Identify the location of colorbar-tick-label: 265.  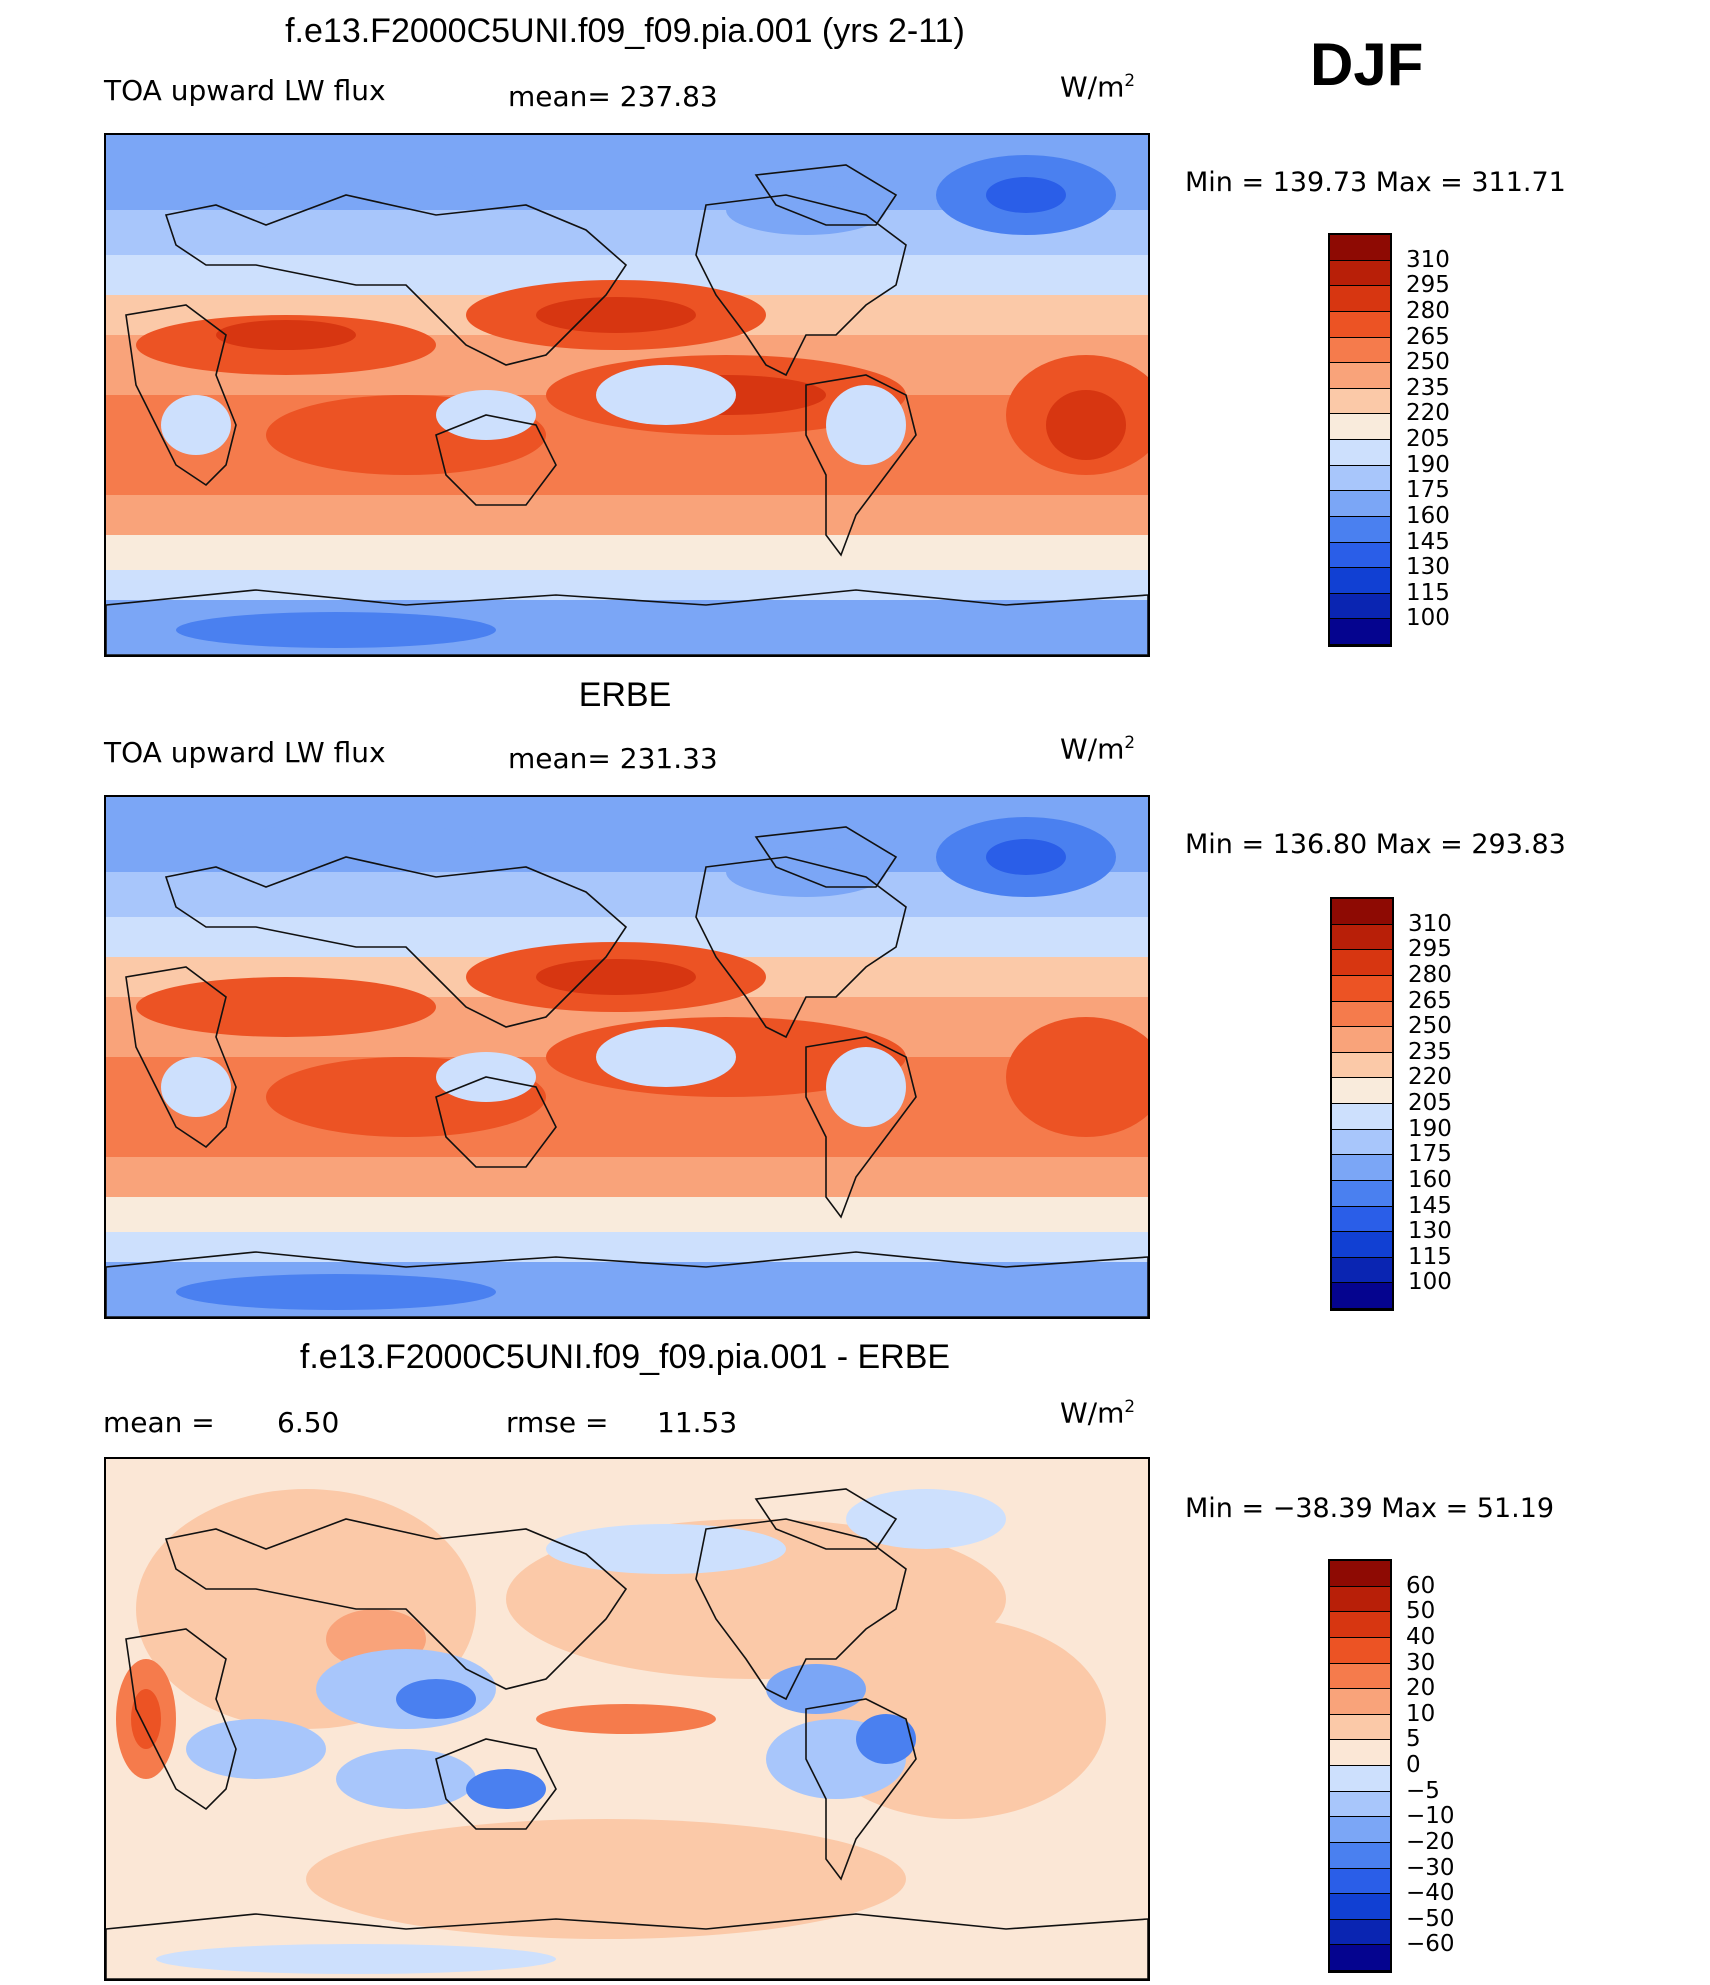
(1428, 336).